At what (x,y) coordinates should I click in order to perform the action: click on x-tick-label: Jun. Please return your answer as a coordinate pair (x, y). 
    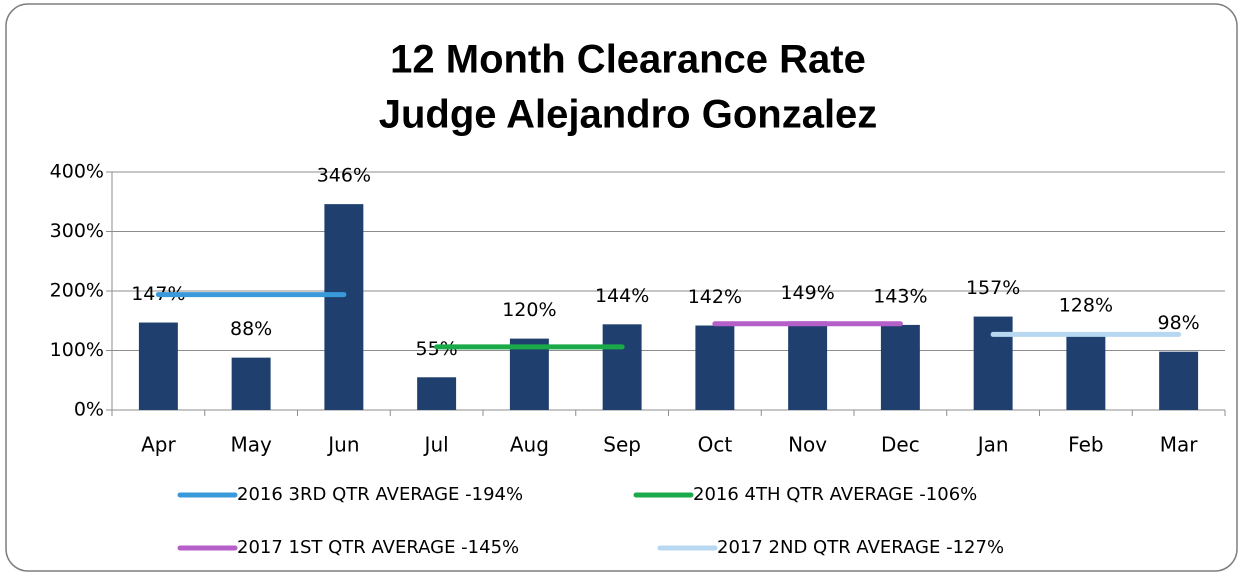
    Looking at the image, I should click on (342, 445).